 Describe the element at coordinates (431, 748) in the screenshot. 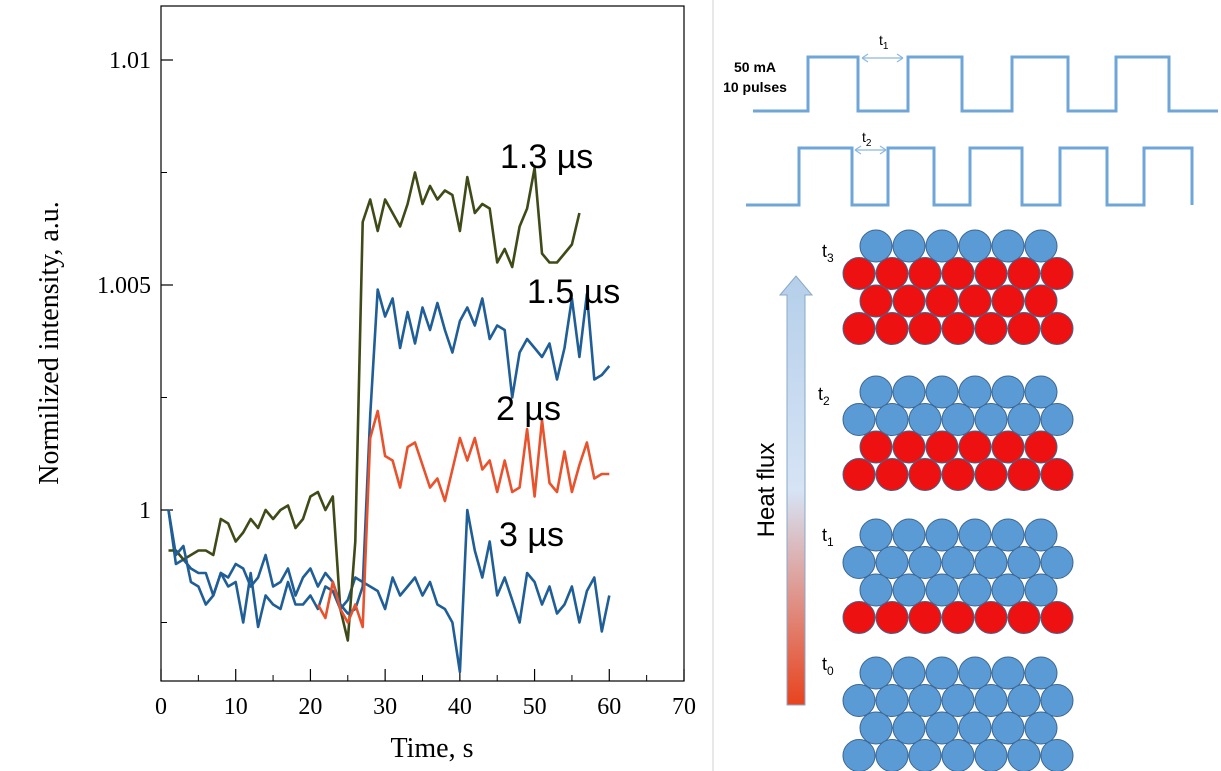

I see `x-axis-label: Time, s` at that location.